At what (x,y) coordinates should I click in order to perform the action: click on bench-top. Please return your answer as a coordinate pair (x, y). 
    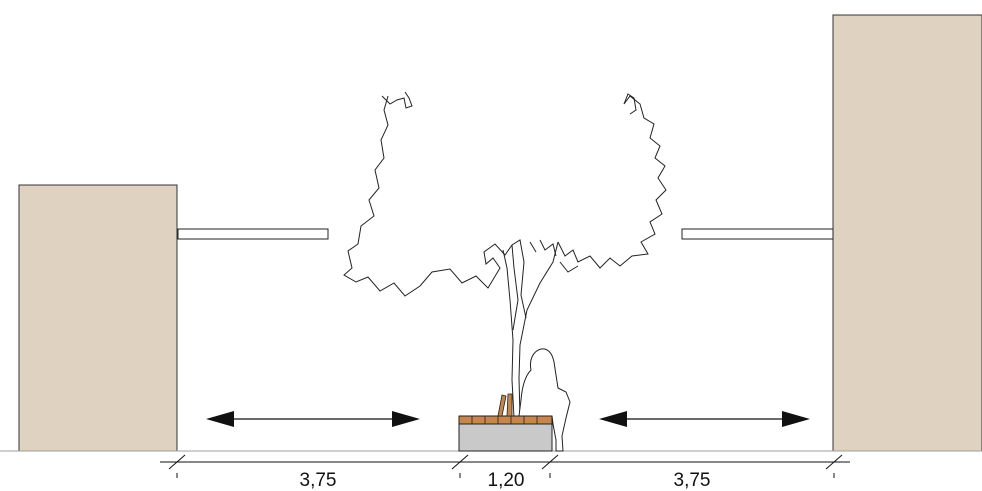
    Looking at the image, I should click on (505, 420).